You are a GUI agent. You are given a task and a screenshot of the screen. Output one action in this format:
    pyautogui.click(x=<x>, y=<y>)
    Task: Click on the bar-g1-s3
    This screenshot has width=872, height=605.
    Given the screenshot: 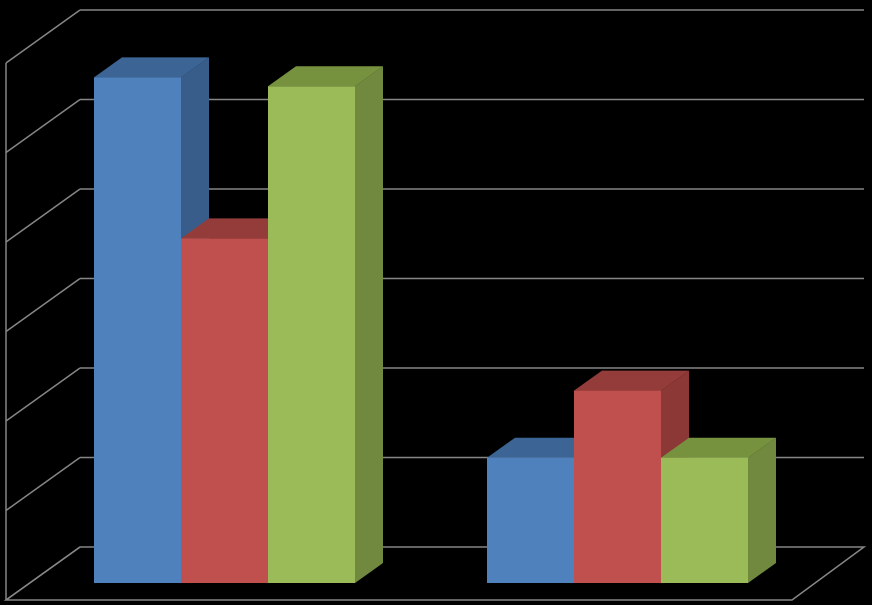 What is the action you would take?
    pyautogui.click(x=325, y=325)
    